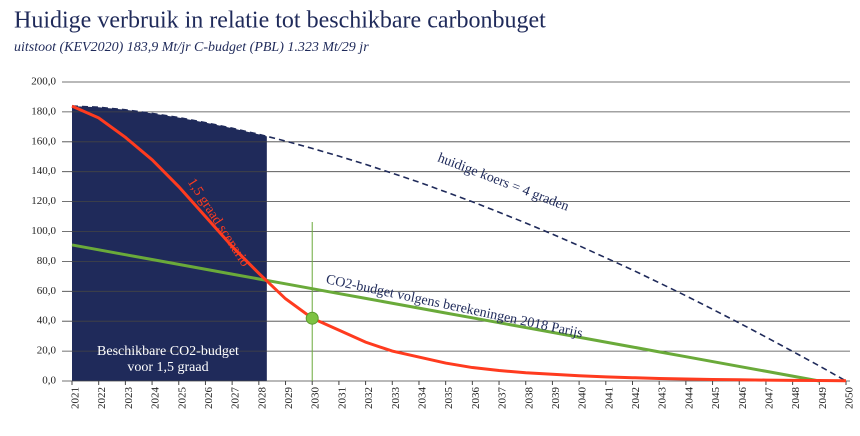 The image size is (860, 436). What do you see at coordinates (312, 318) in the screenshot?
I see `marker-dot` at bounding box center [312, 318].